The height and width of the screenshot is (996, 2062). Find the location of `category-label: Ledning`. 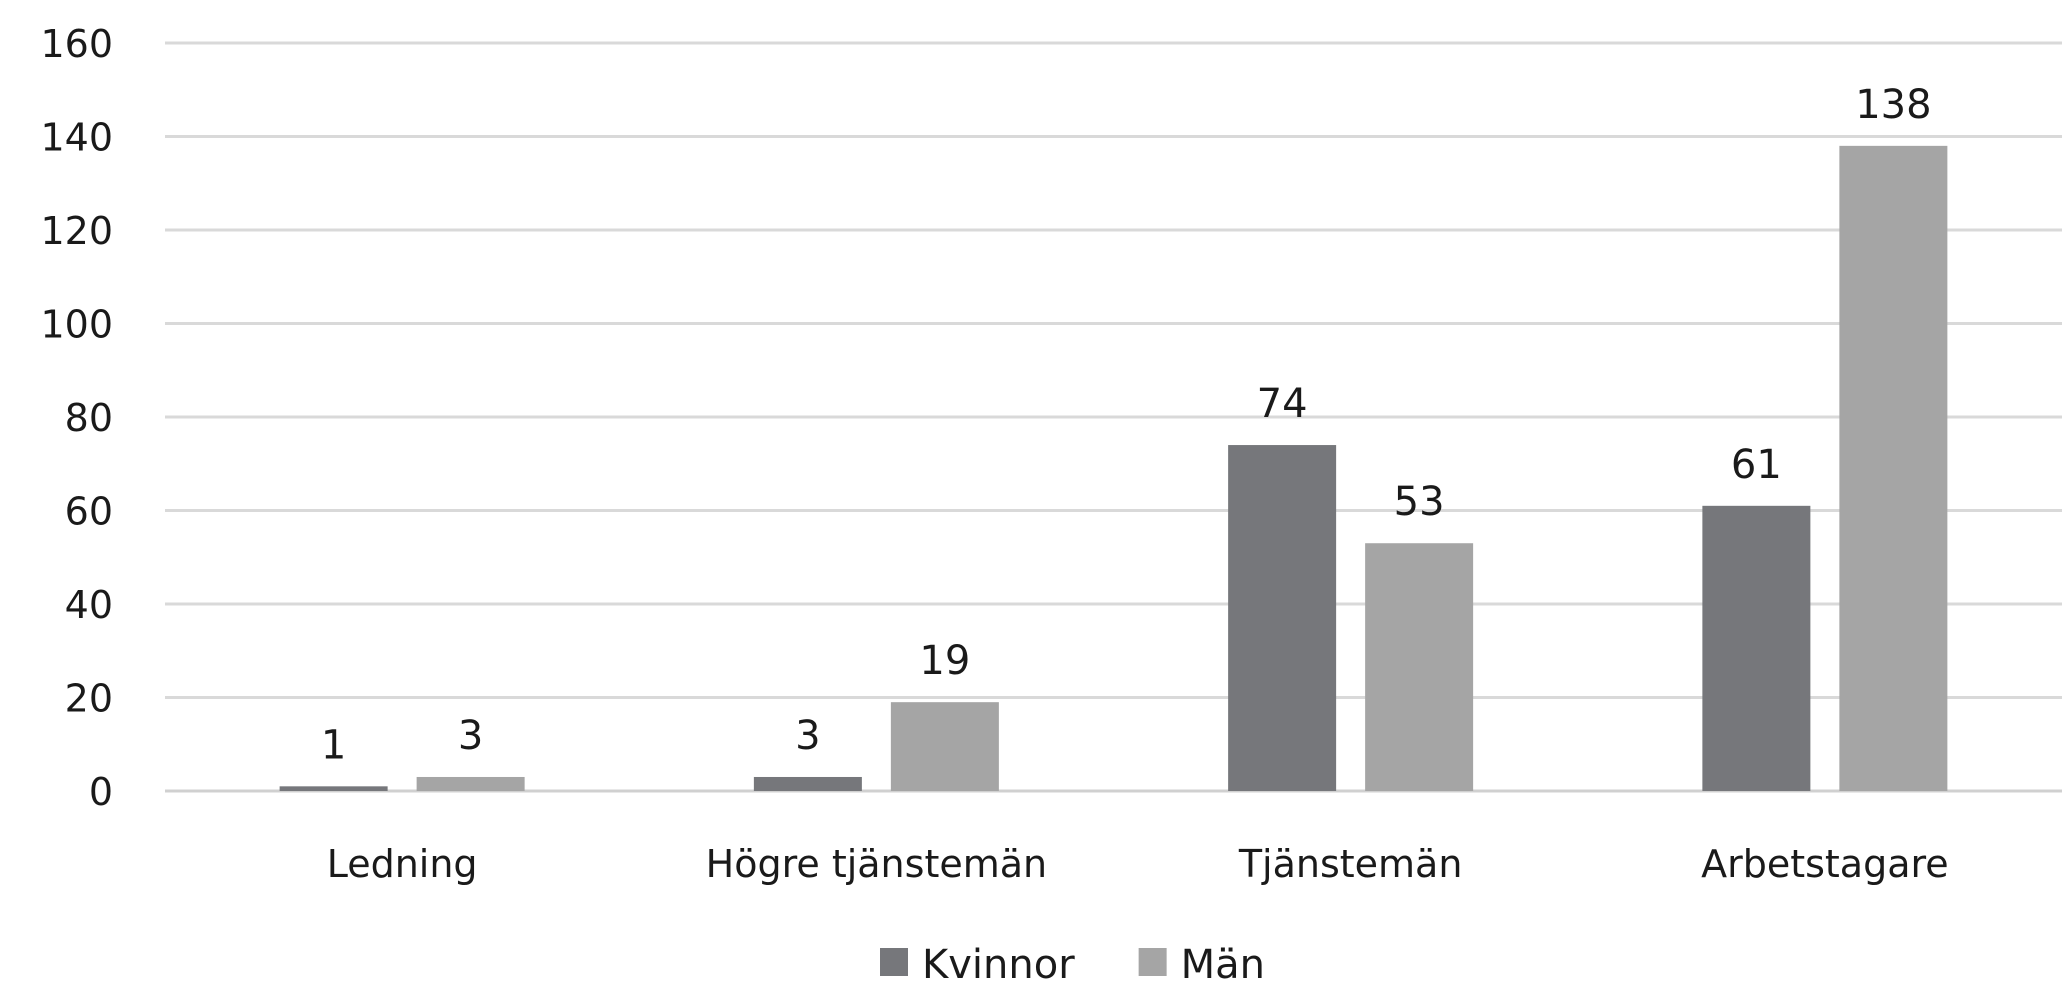

category-label: Ledning is located at coordinates (402, 864).